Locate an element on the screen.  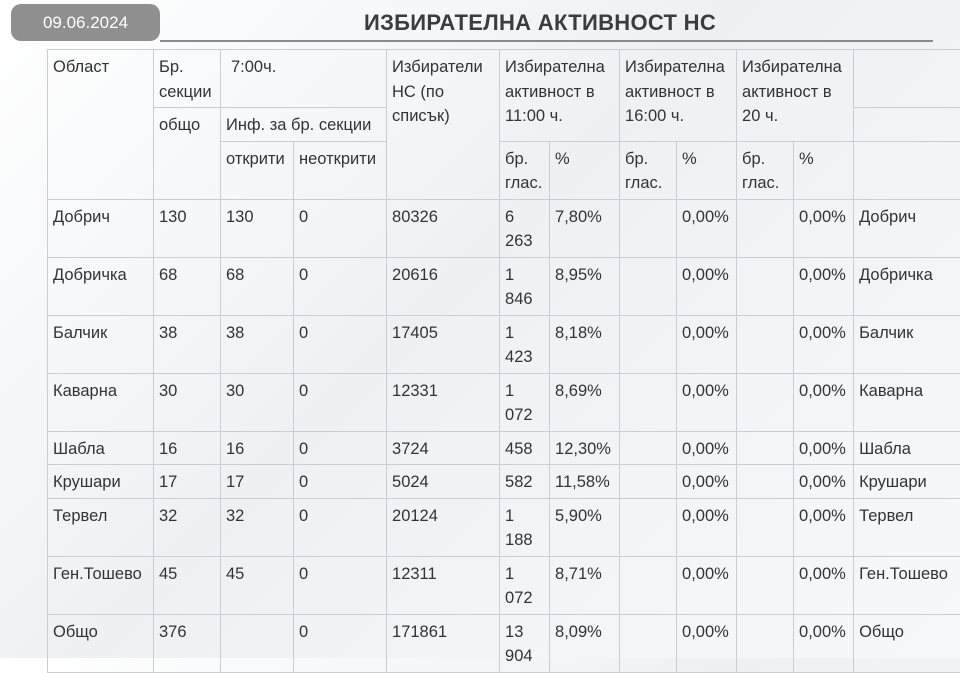
cell-voters: 20616 is located at coordinates (443, 286).